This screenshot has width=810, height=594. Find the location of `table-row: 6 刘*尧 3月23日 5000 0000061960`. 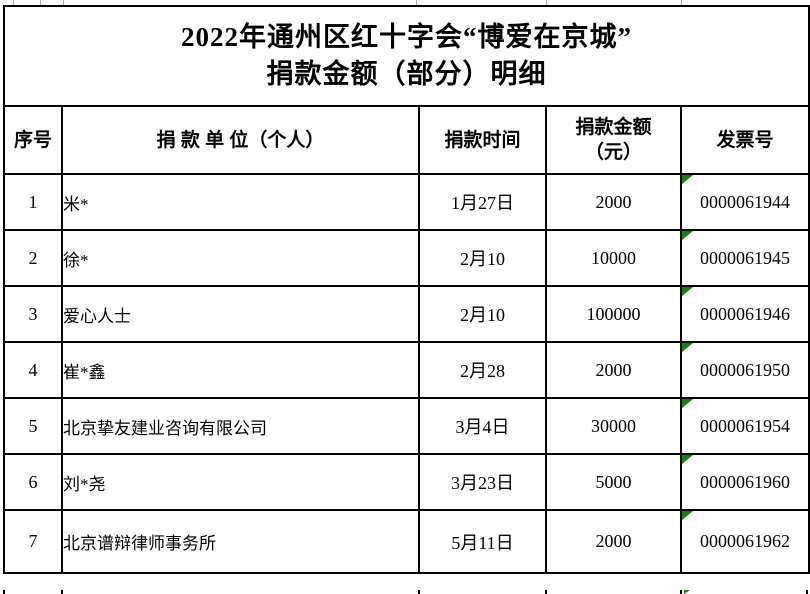

table-row: 6 刘*尧 3月23日 5000 0000061960 is located at coordinates (406, 482).